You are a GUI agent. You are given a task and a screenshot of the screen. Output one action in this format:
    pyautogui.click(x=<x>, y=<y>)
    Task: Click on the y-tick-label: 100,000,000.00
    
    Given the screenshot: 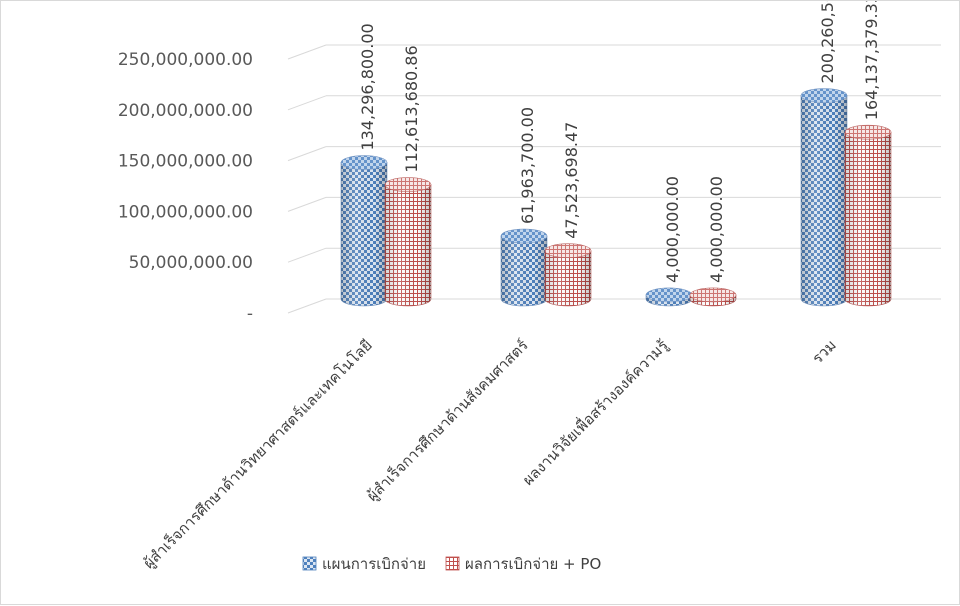 What is the action you would take?
    pyautogui.click(x=185, y=212)
    